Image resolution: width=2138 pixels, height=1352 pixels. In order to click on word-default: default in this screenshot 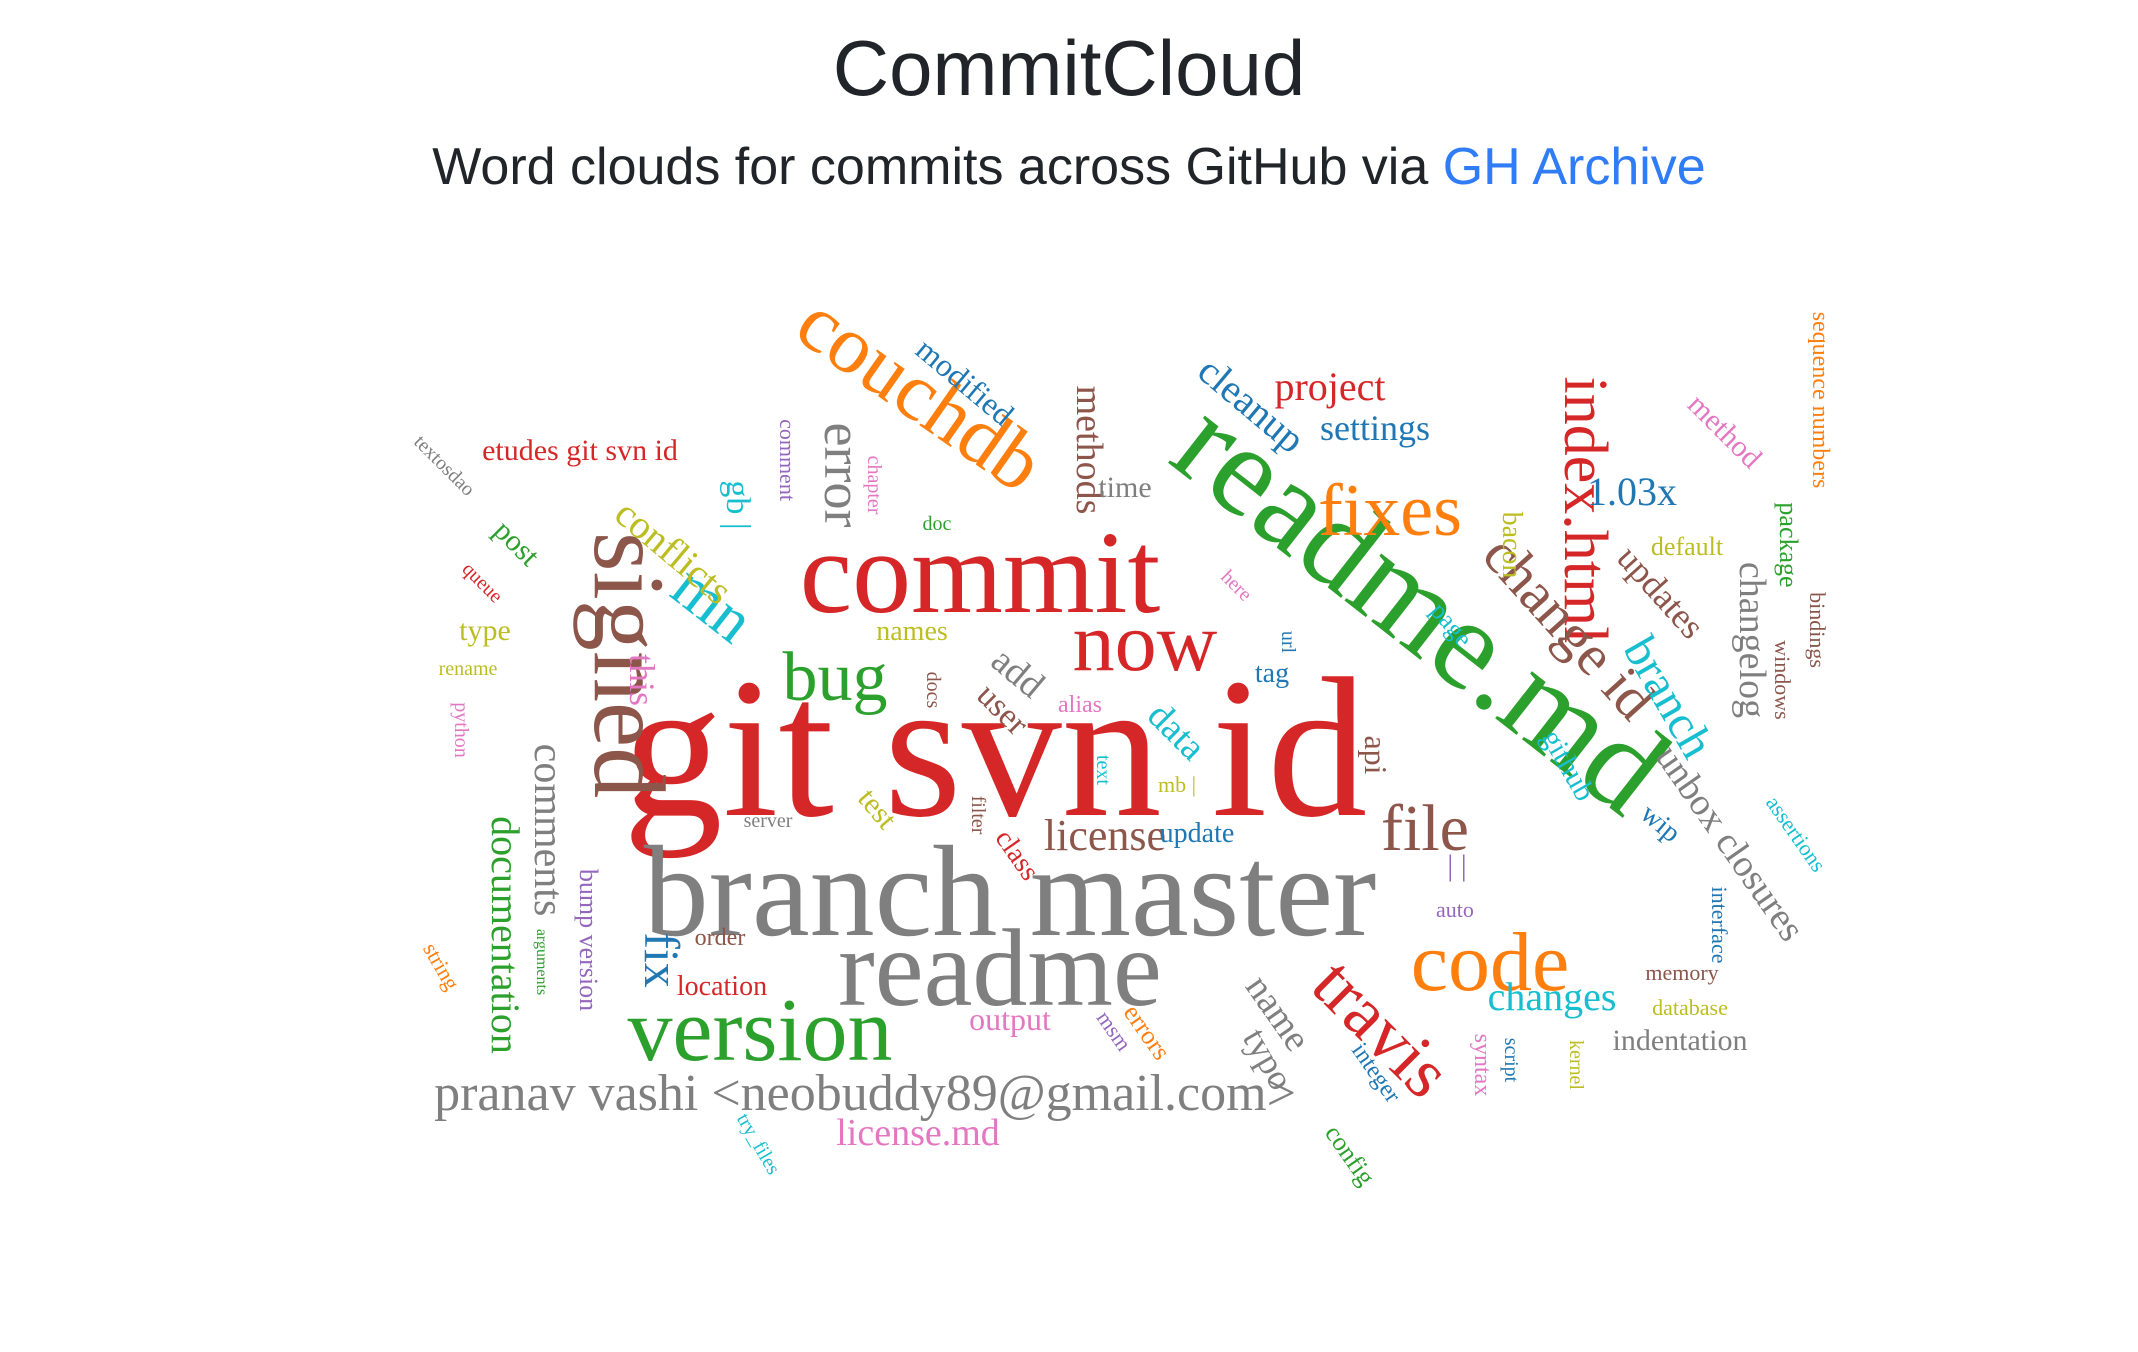, I will do `click(1687, 546)`.